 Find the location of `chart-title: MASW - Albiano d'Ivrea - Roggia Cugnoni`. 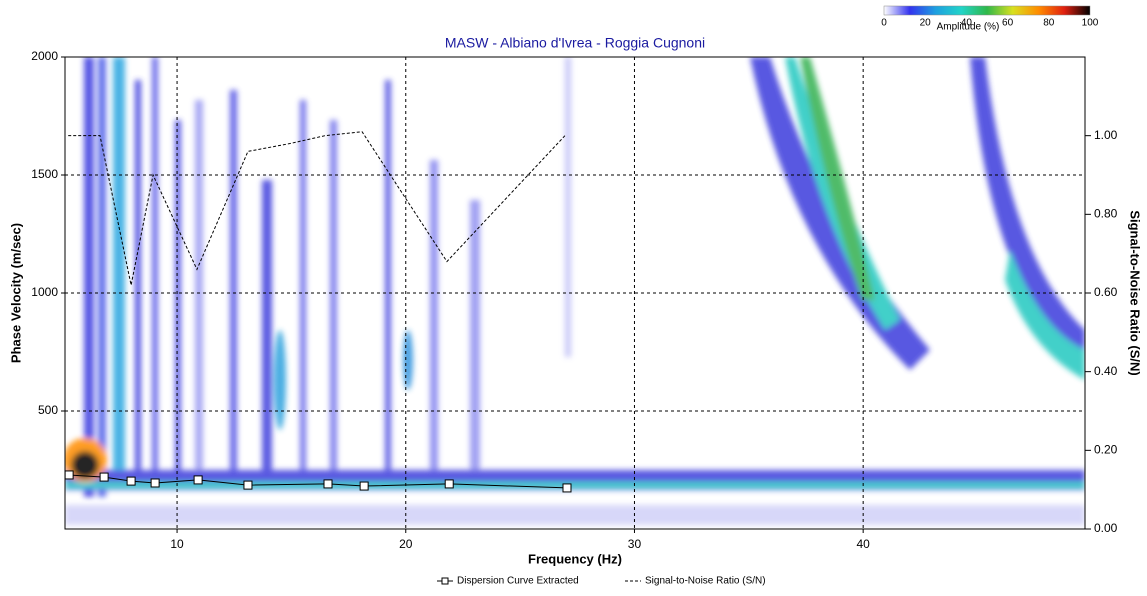

chart-title: MASW - Albiano d'Ivrea - Roggia Cugnoni is located at coordinates (575, 43).